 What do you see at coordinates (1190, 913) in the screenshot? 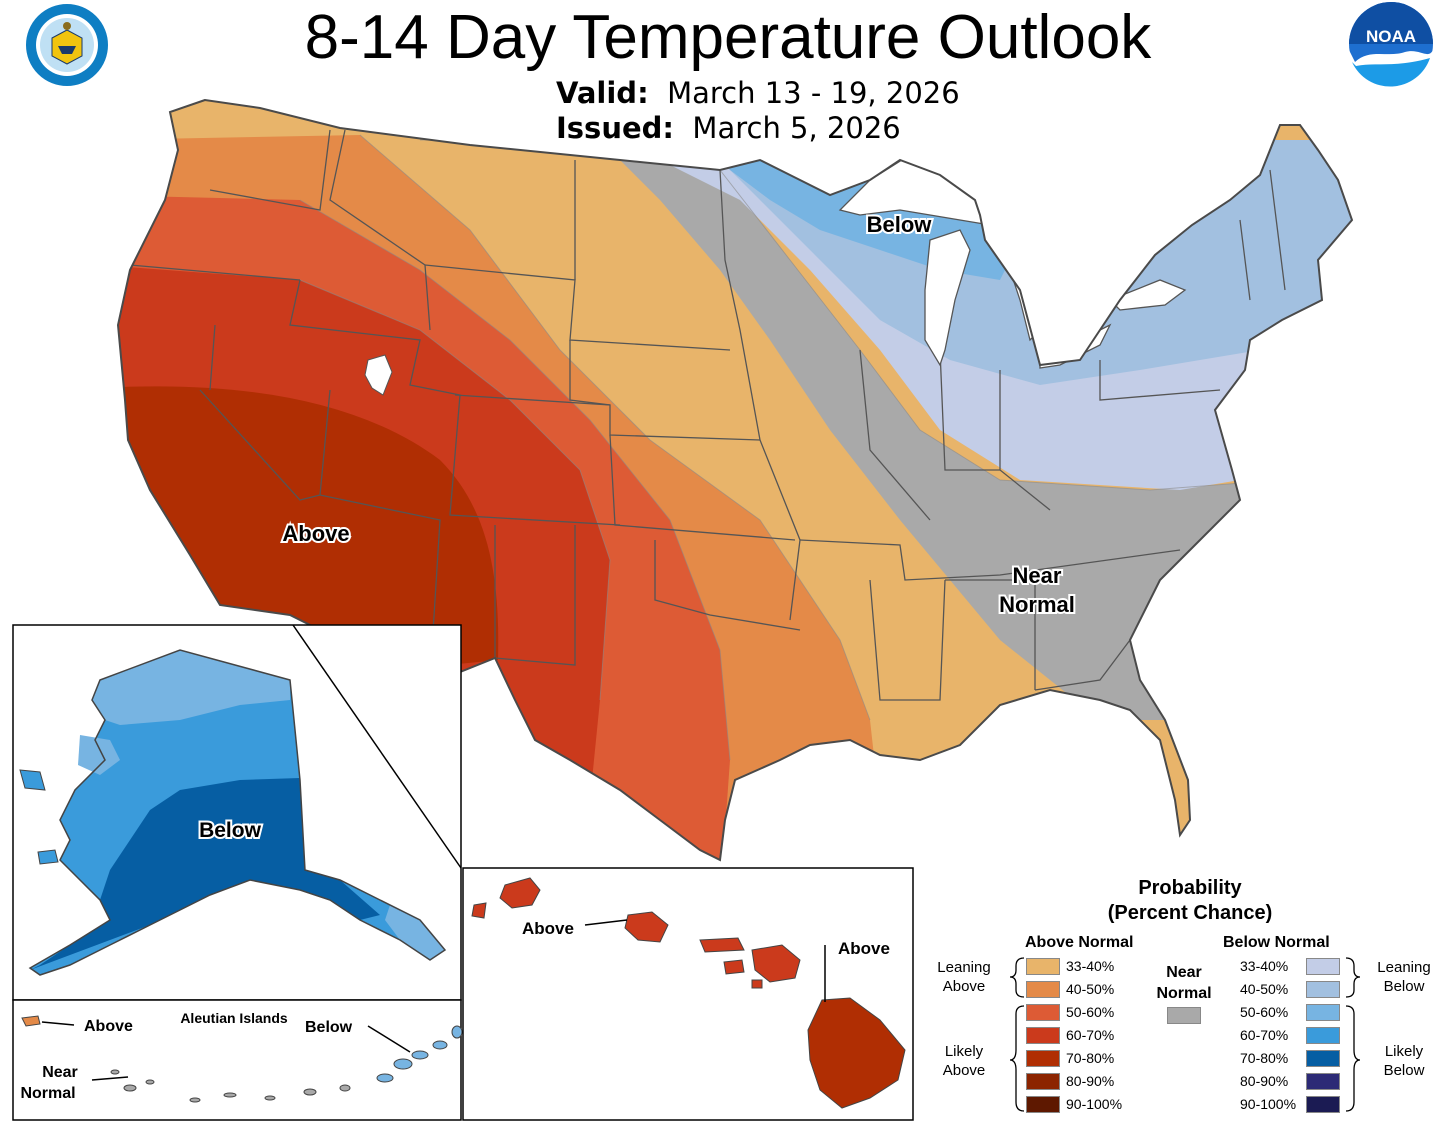
I see `legend-title-line-2: (Percent Chance)` at bounding box center [1190, 913].